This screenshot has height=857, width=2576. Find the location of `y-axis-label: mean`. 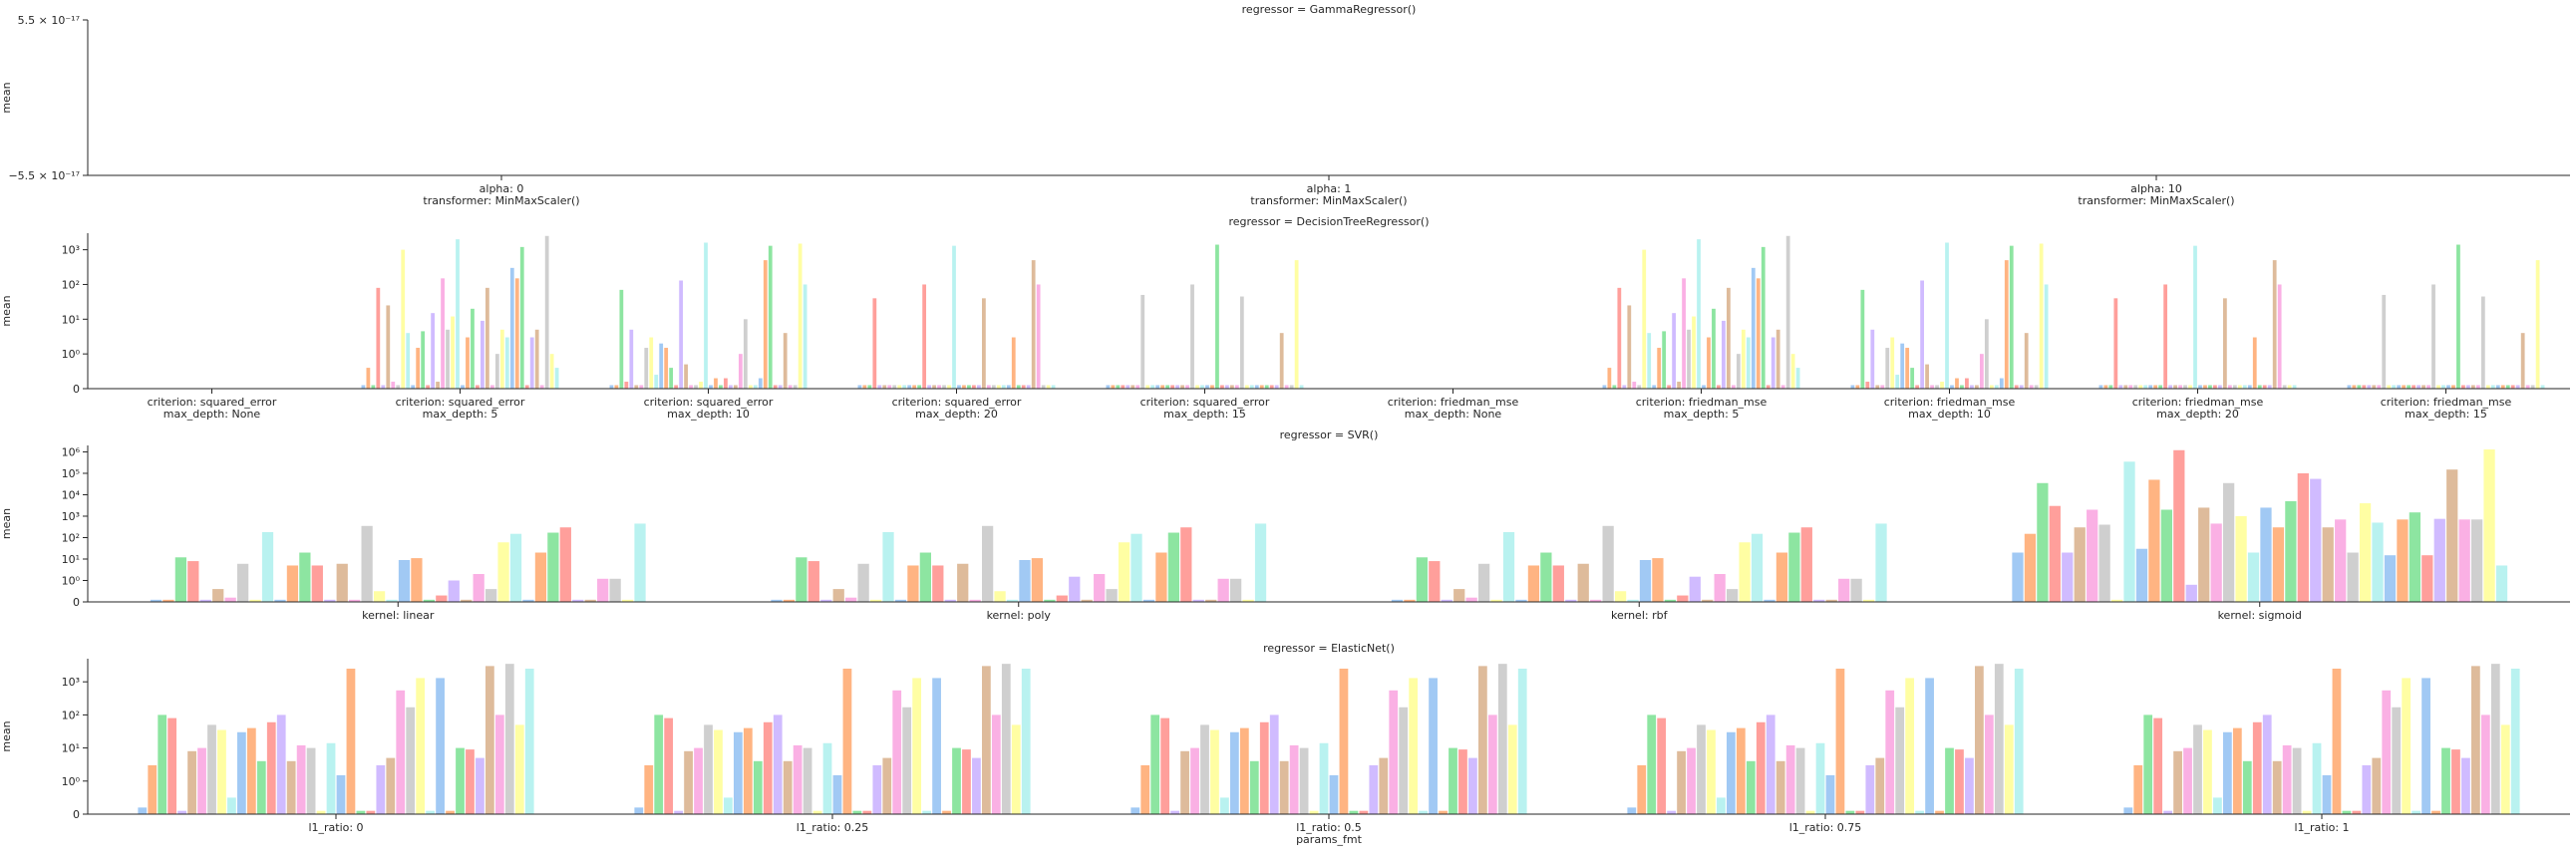

y-axis-label: mean is located at coordinates (6, 97).